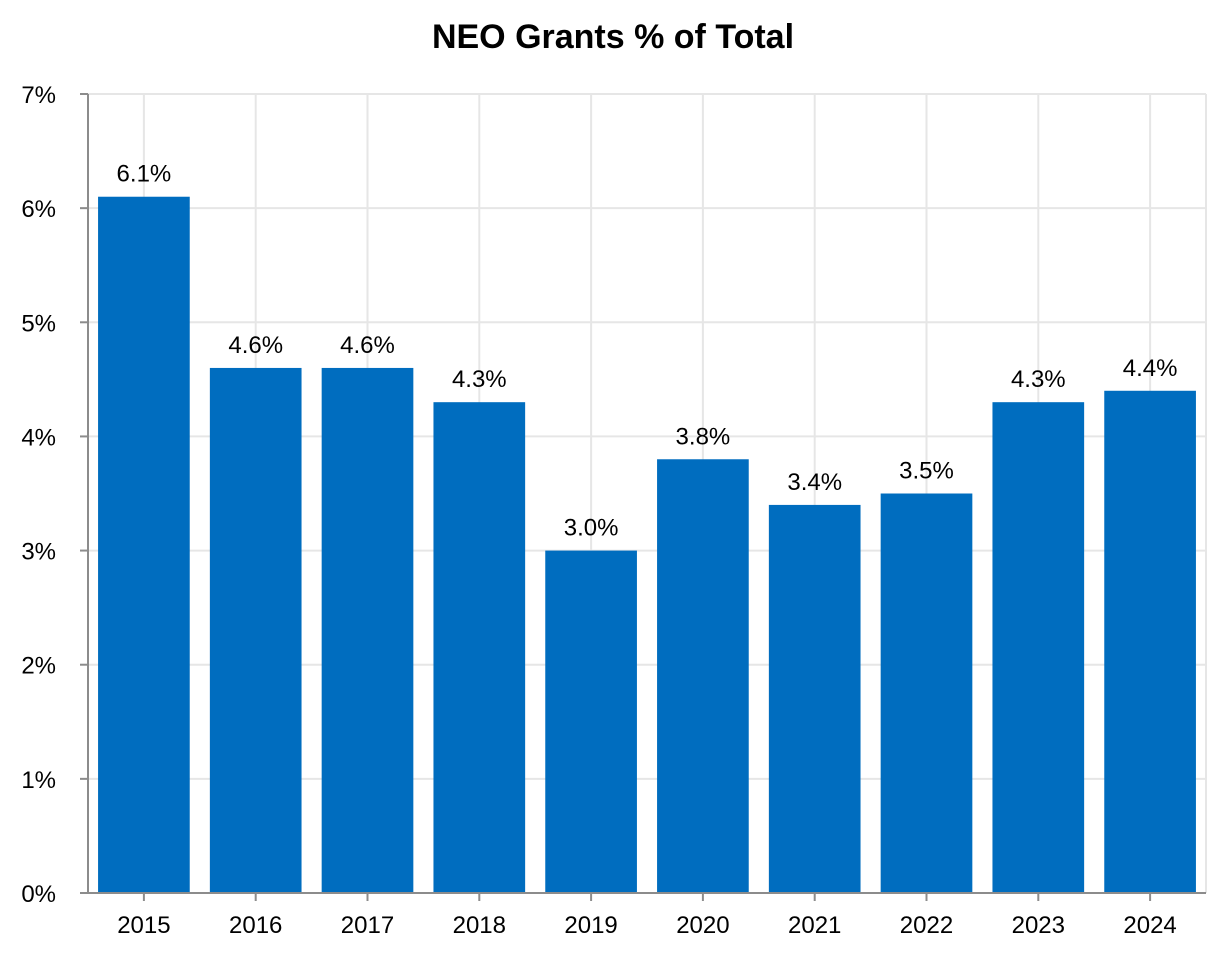 Image resolution: width=1226 pixels, height=960 pixels. What do you see at coordinates (814, 925) in the screenshot?
I see `x-tick-label: 2021` at bounding box center [814, 925].